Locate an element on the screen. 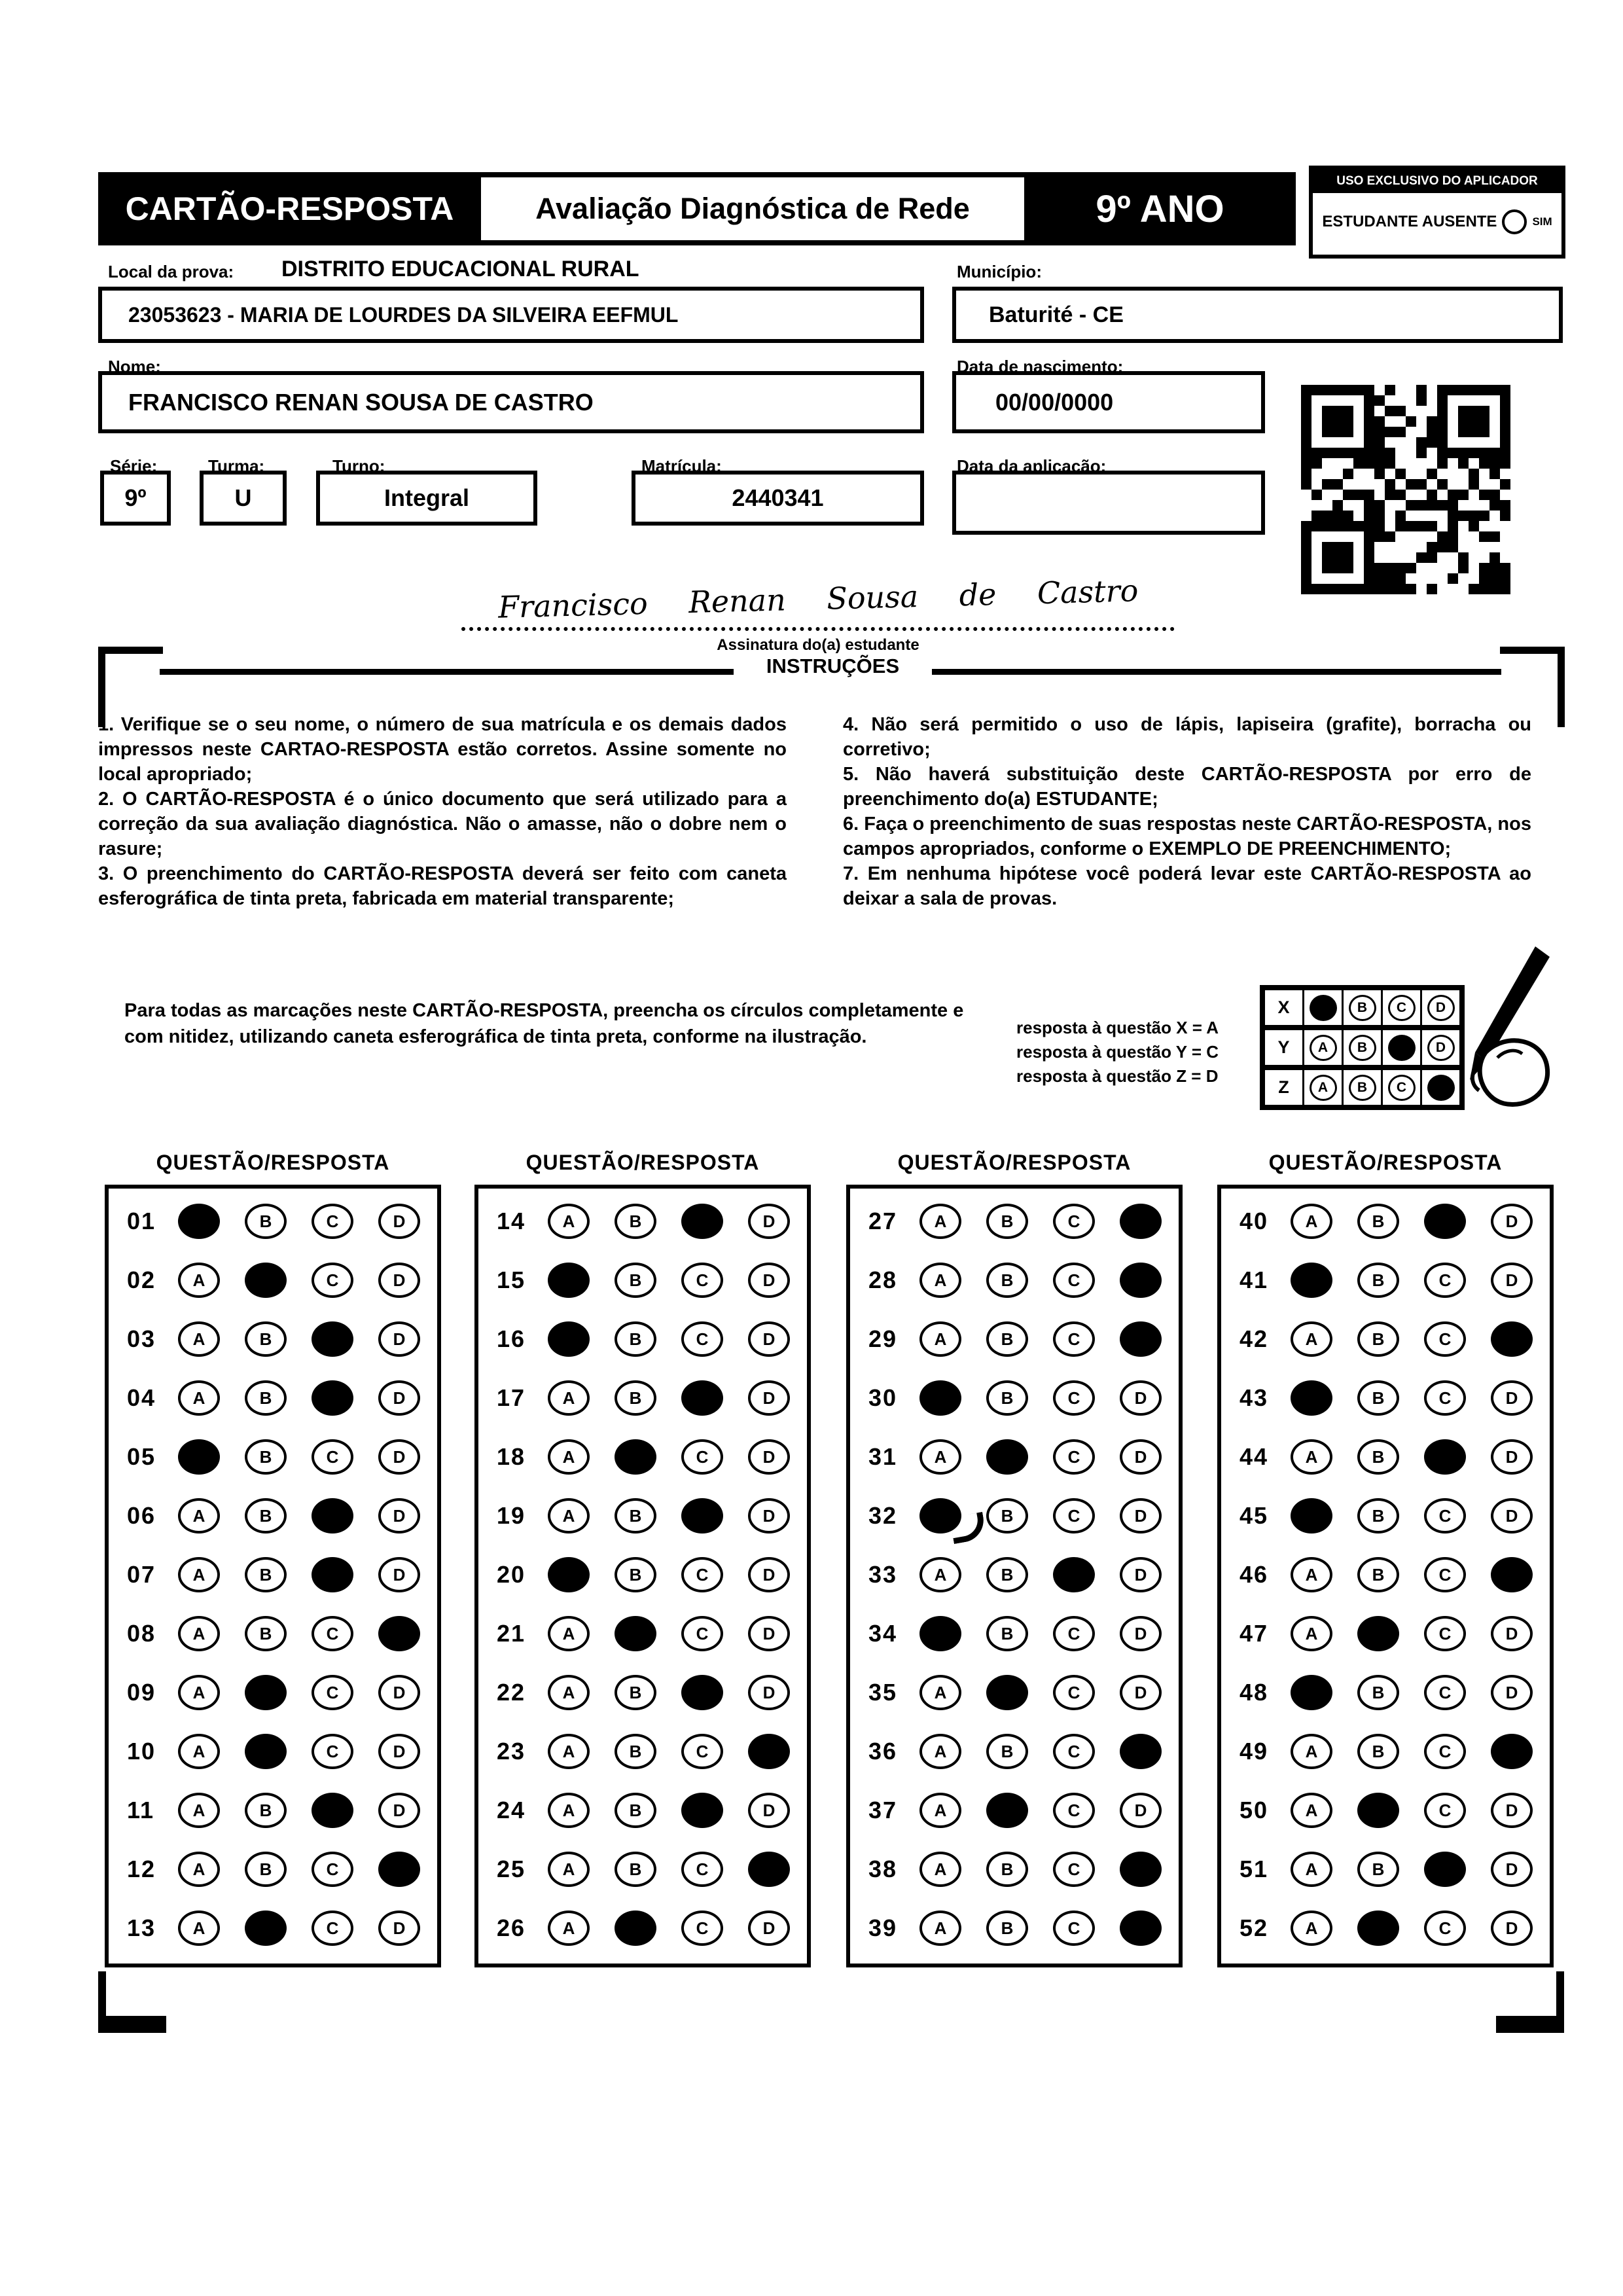 The width and height of the screenshot is (1623, 2296). answer-bubble-41-D: D is located at coordinates (1512, 1280).